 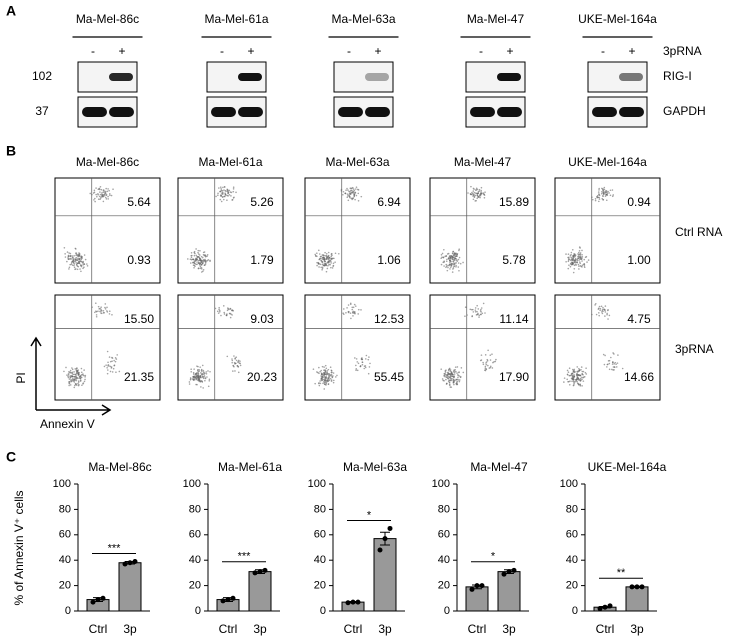 I want to click on cell-line: Ma-Mel-86c, so click(x=107, y=19).